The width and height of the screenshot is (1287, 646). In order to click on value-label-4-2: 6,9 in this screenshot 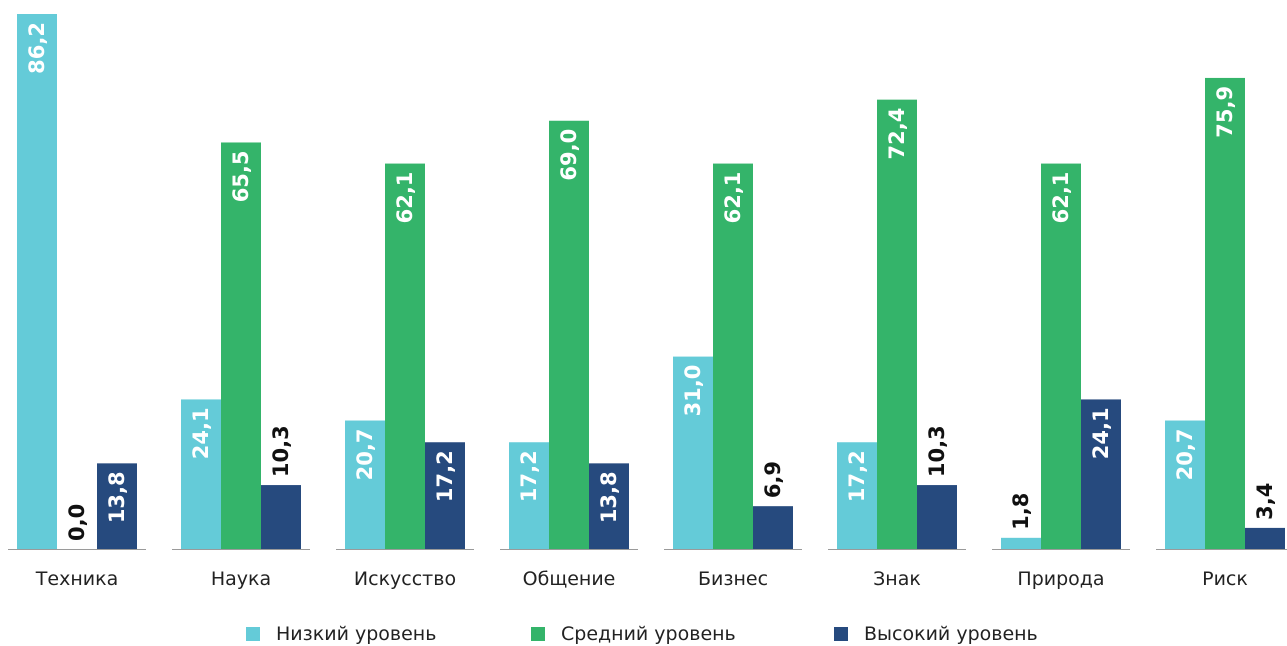, I will do `click(773, 479)`.